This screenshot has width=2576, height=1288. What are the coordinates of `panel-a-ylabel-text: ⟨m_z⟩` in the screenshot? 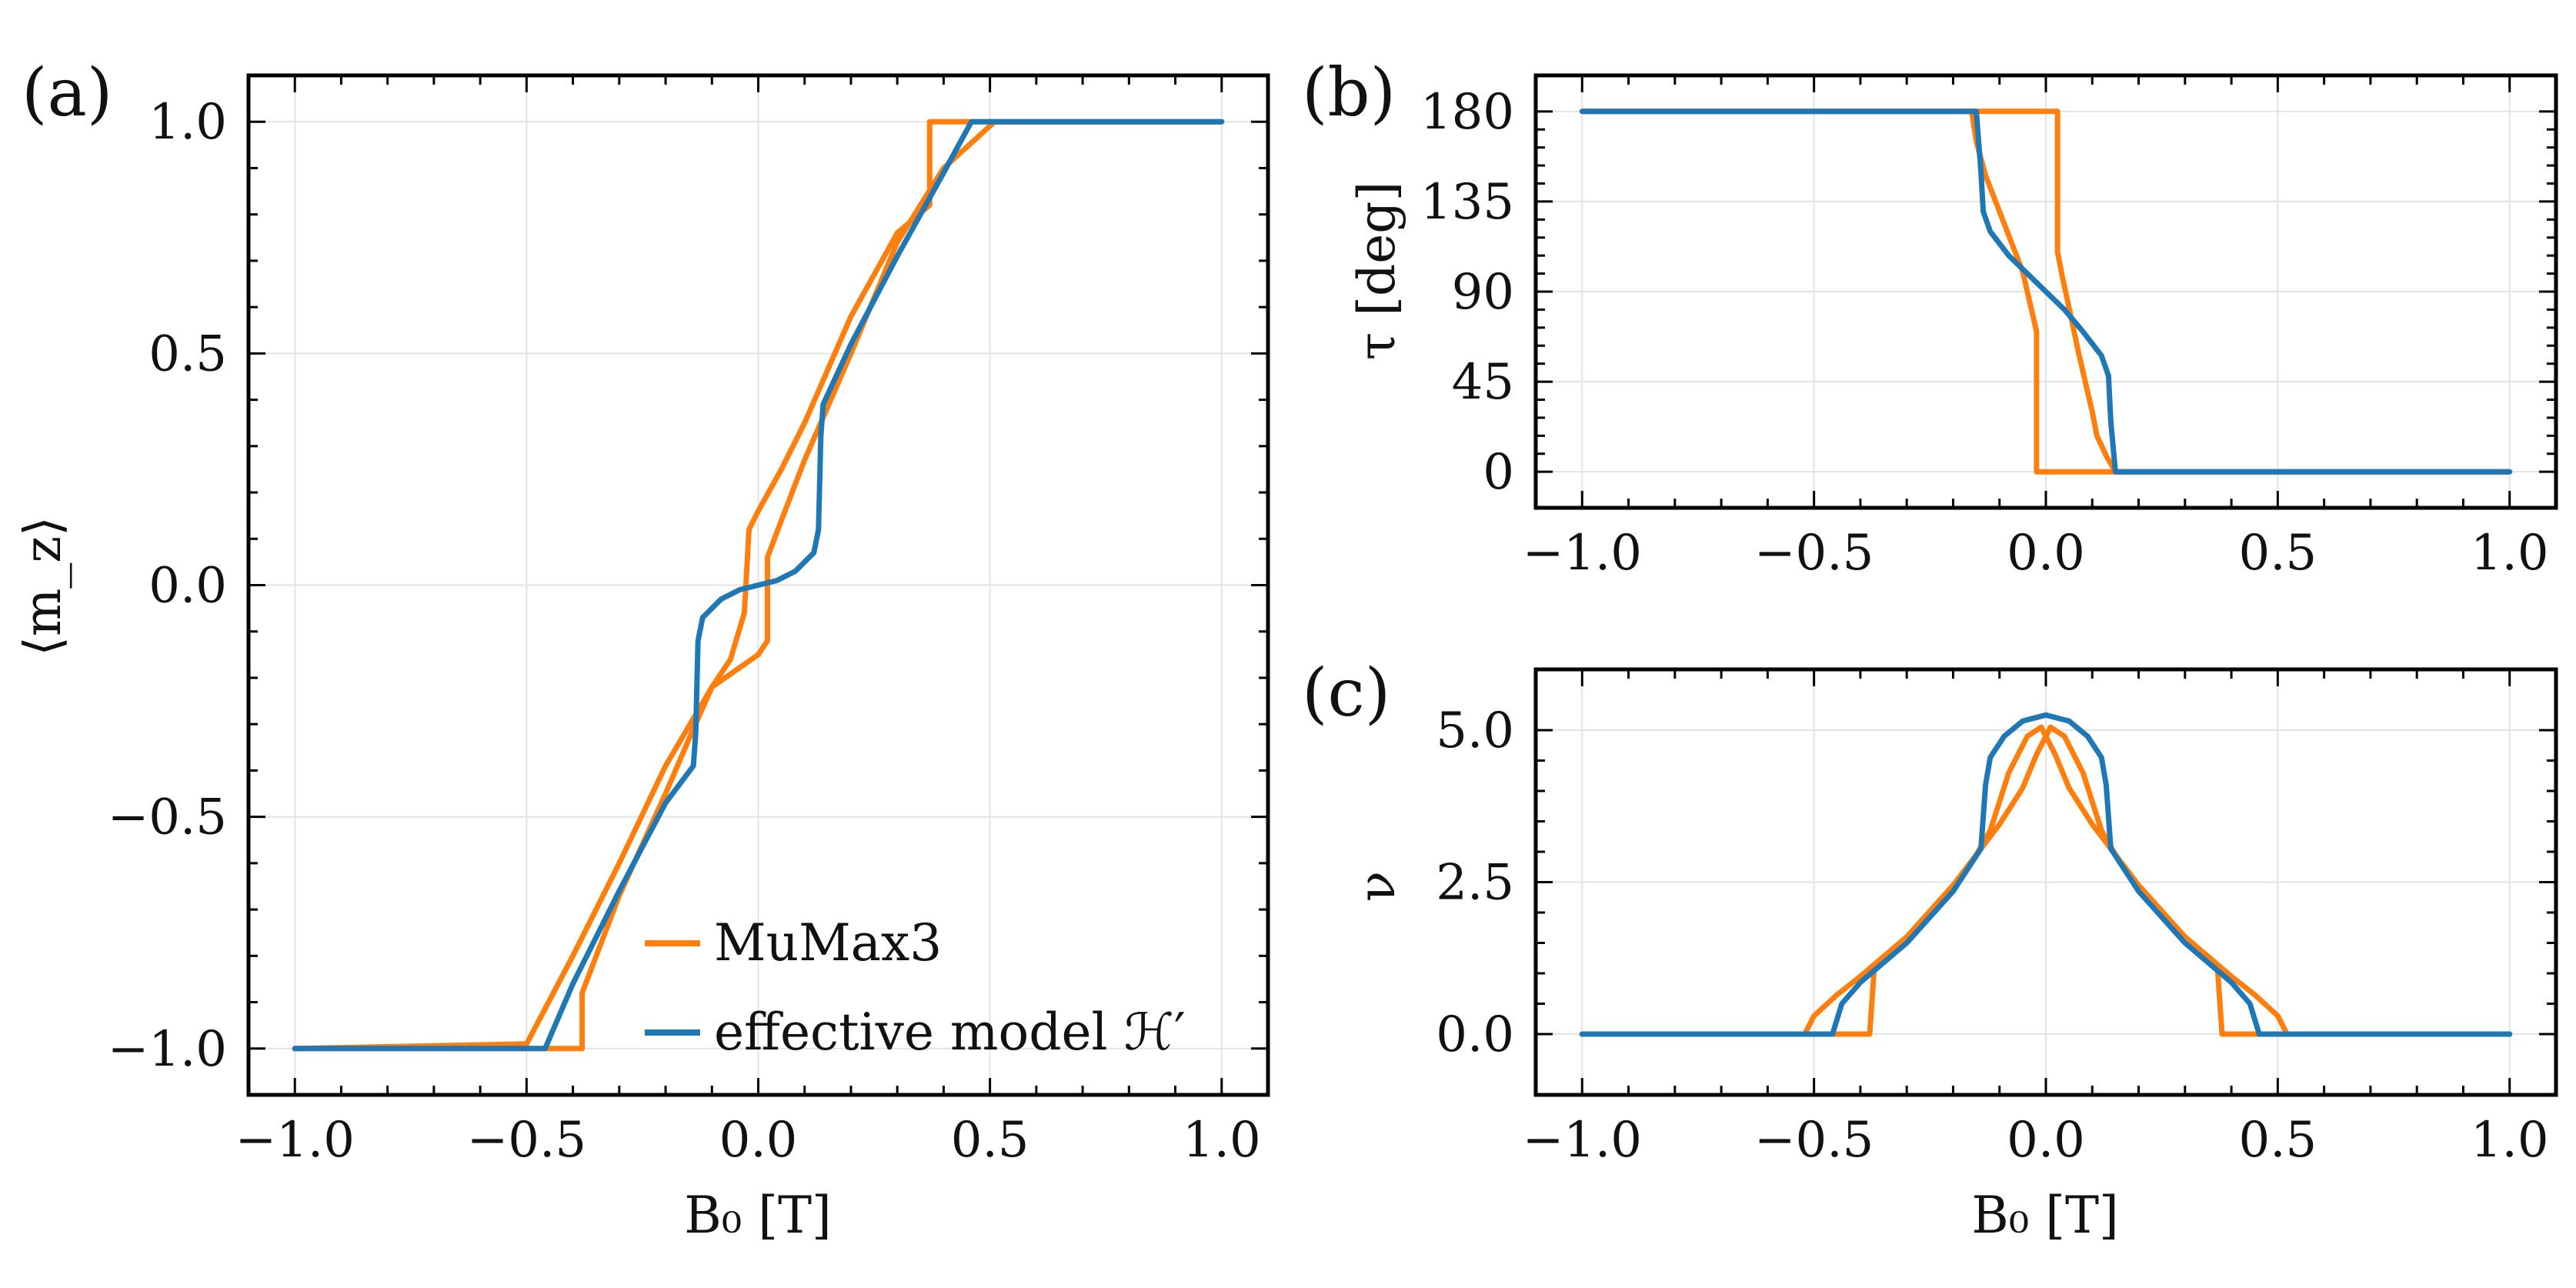 It's located at (42, 586).